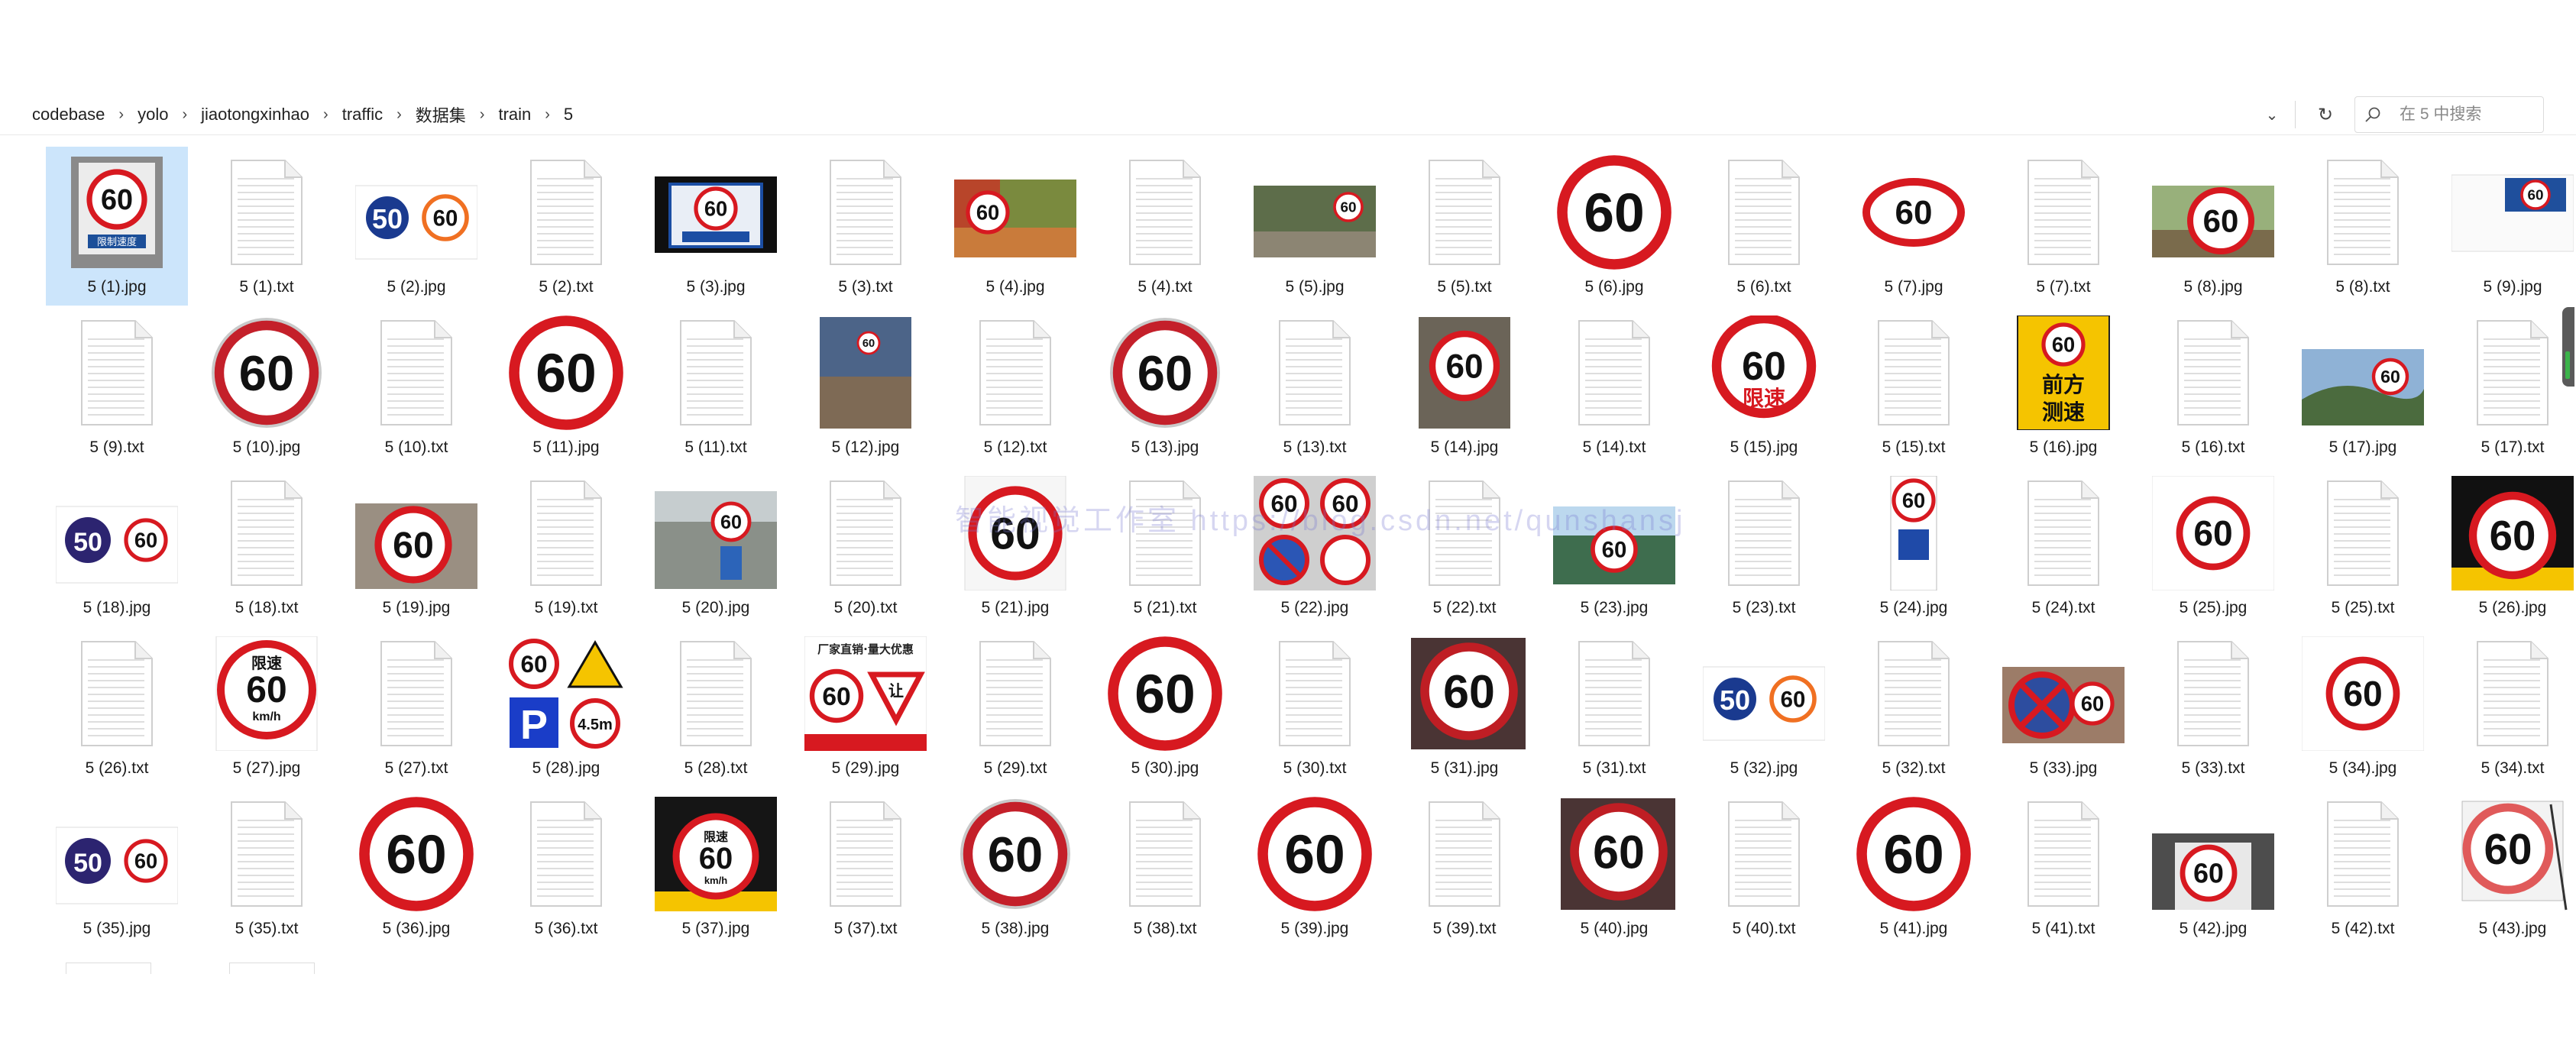 Image resolution: width=2576 pixels, height=1058 pixels. I want to click on file-item-txt: 5 (10).txt, so click(416, 386).